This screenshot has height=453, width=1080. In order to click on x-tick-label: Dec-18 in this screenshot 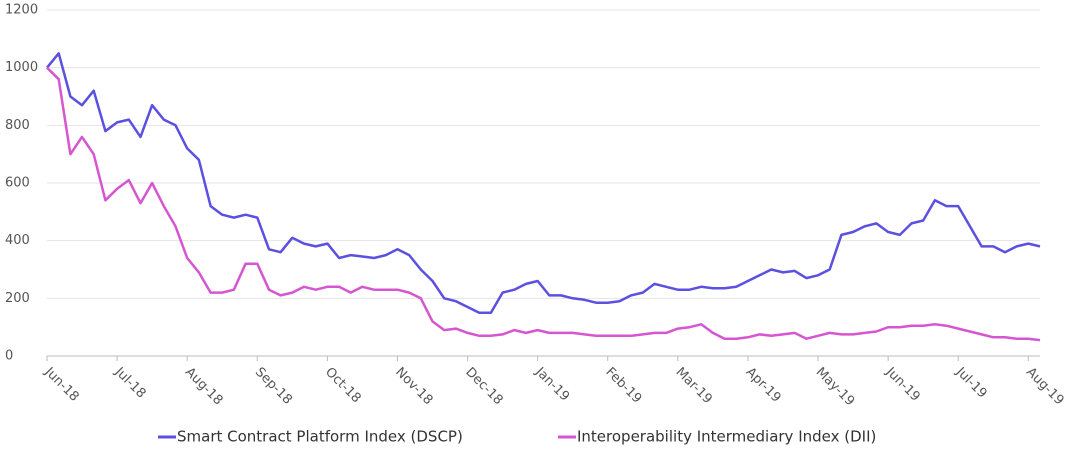, I will do `click(483, 386)`.